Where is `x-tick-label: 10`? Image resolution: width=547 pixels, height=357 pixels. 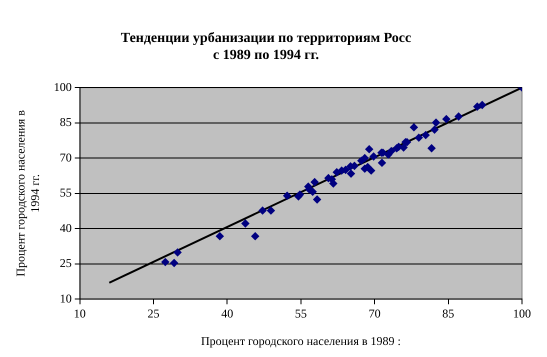 x-tick-label: 10 is located at coordinates (80, 313).